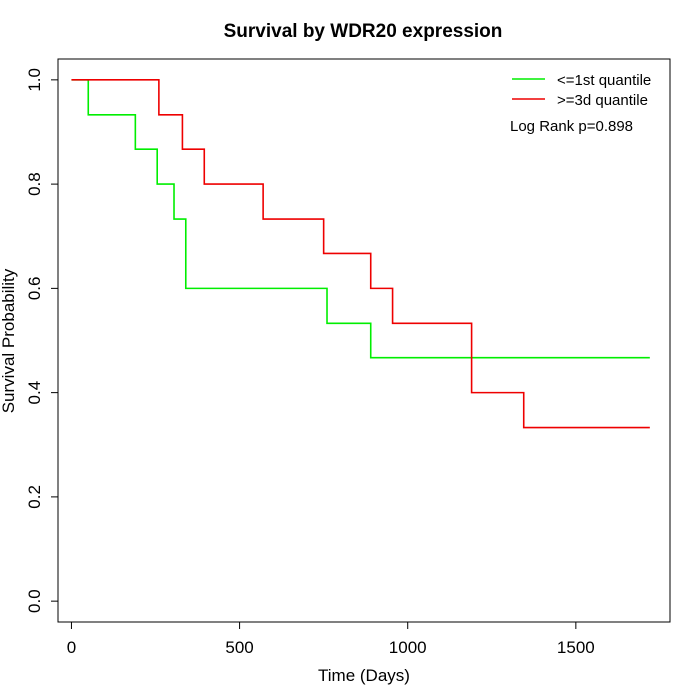  What do you see at coordinates (9, 340) in the screenshot?
I see `y-axis-label: Survival Probability` at bounding box center [9, 340].